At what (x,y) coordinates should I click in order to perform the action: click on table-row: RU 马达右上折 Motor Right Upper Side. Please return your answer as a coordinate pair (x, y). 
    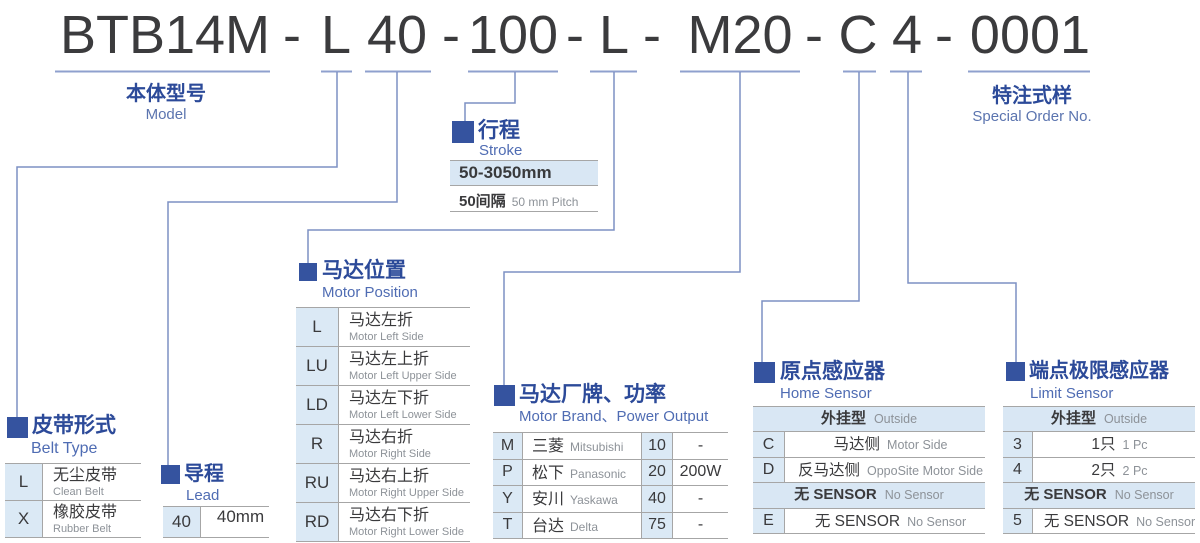
    Looking at the image, I should click on (383, 483).